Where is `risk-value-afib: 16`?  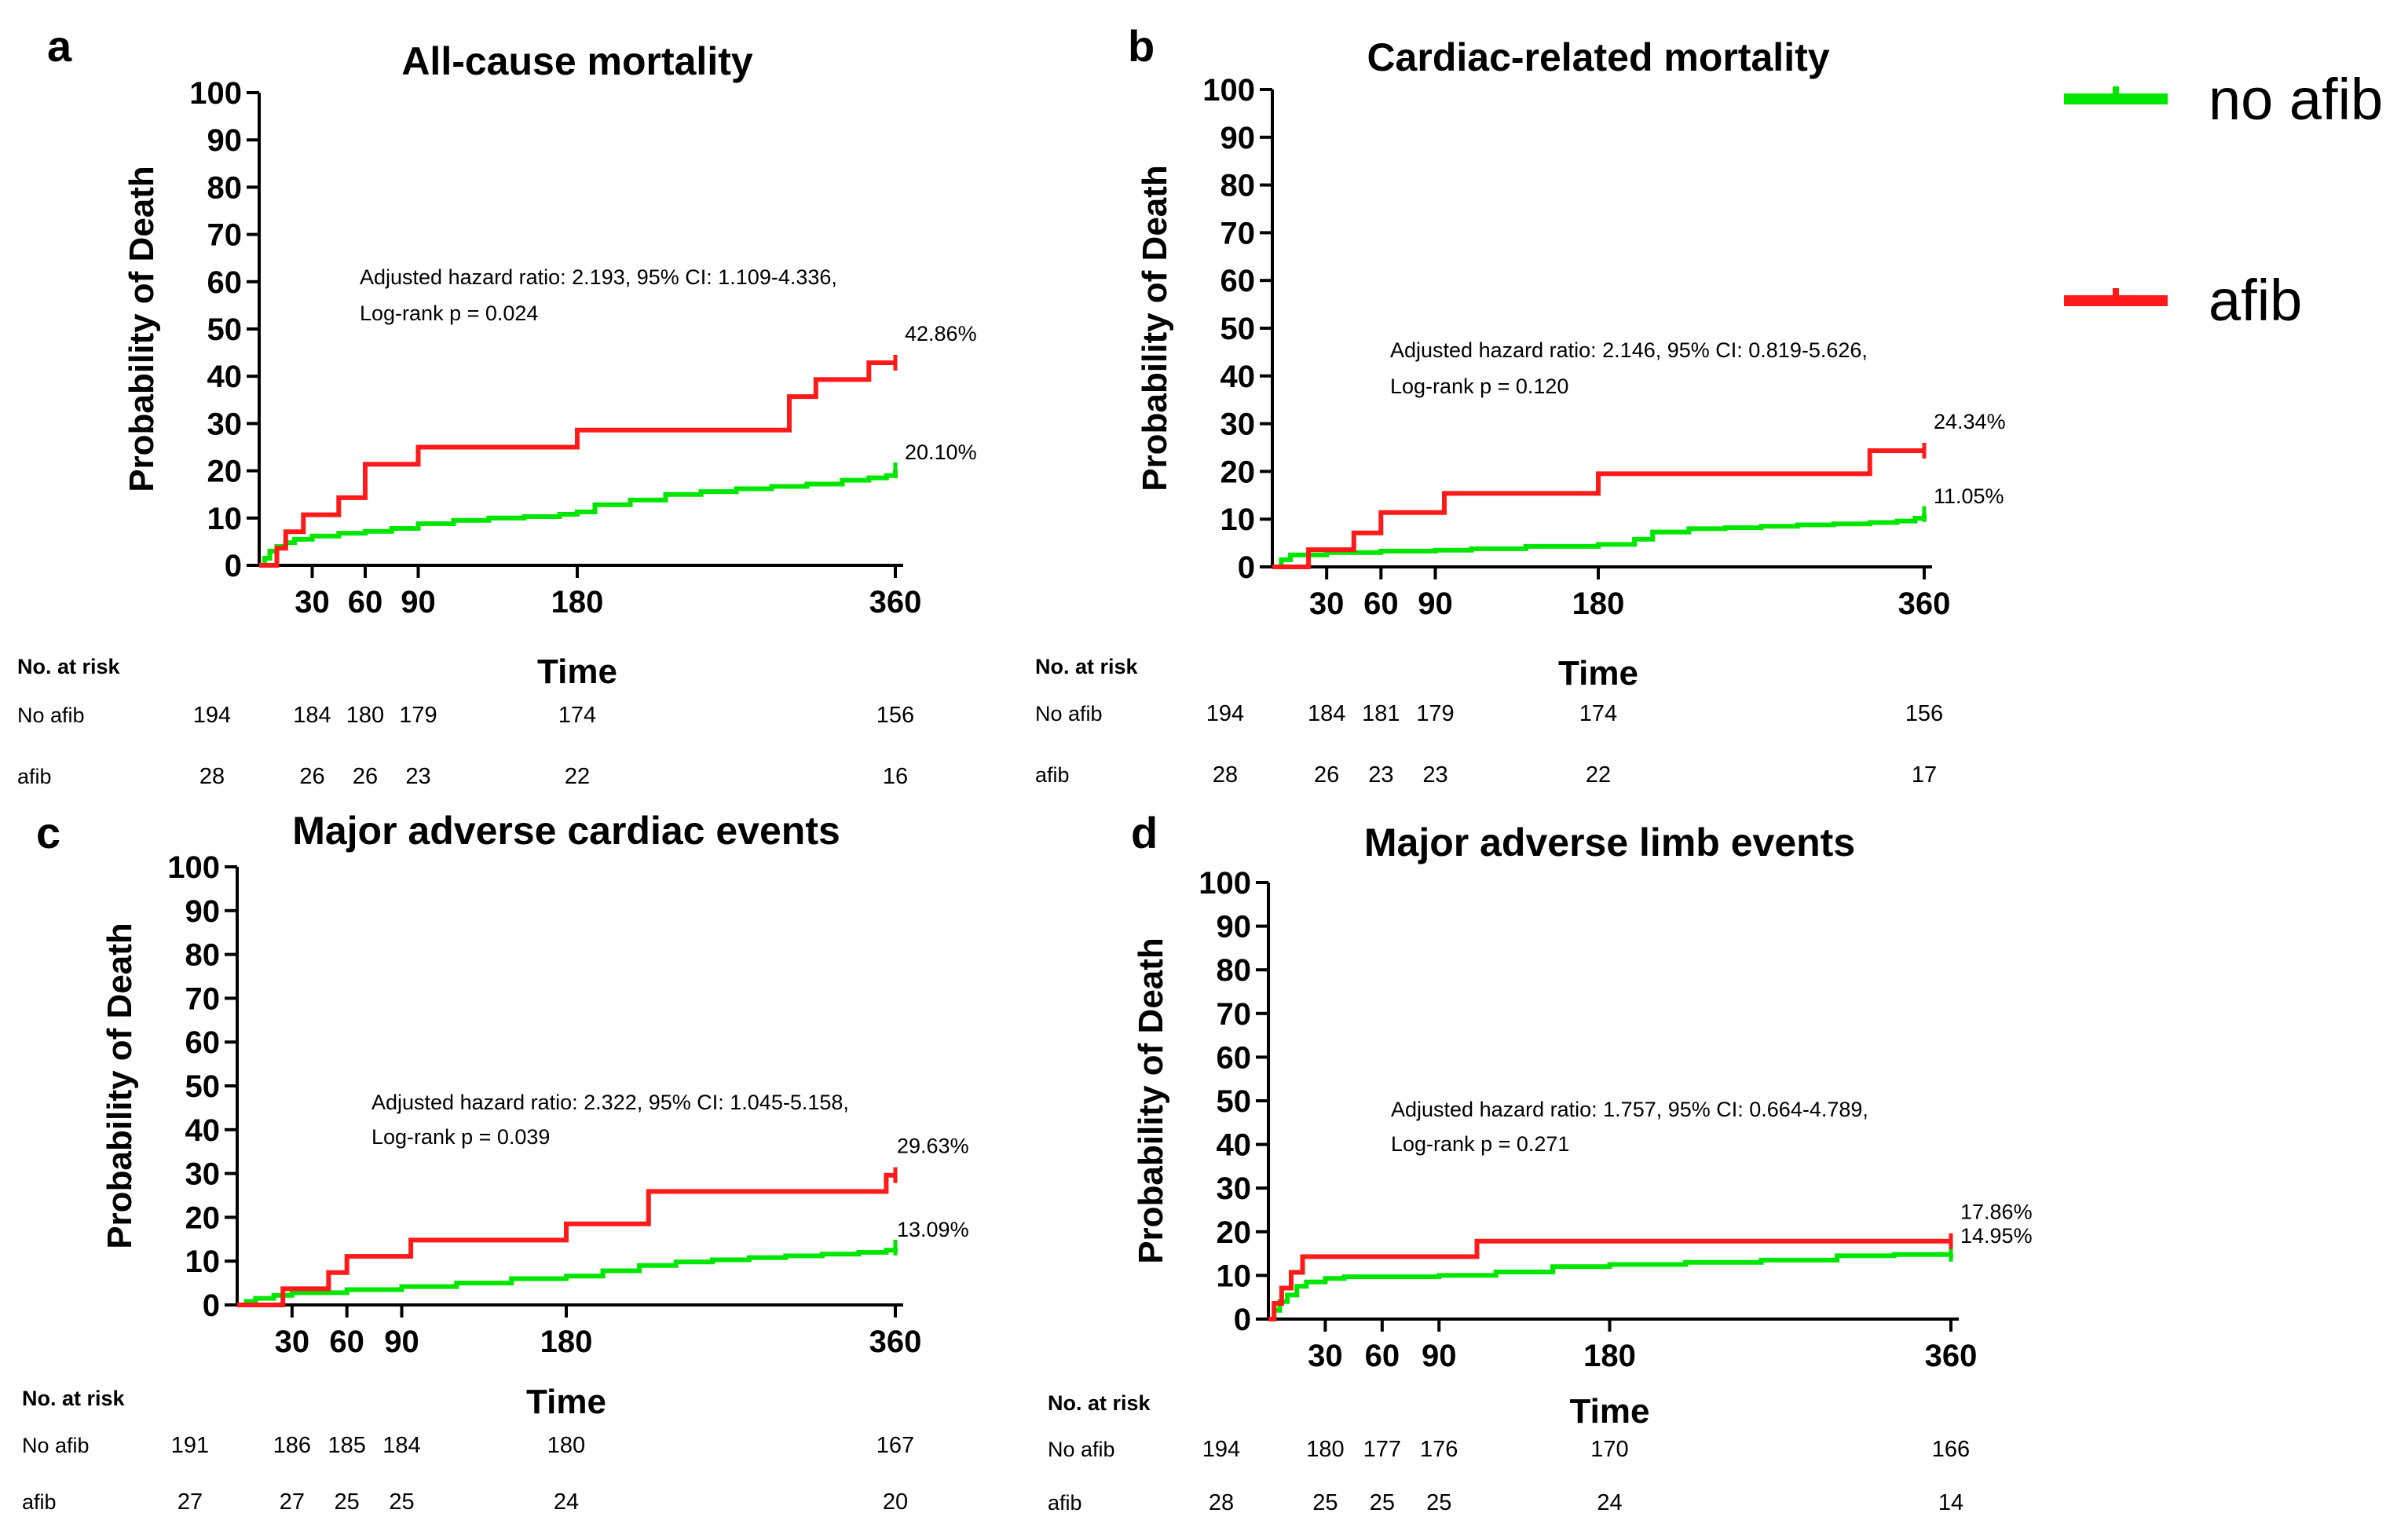
risk-value-afib: 16 is located at coordinates (895, 776).